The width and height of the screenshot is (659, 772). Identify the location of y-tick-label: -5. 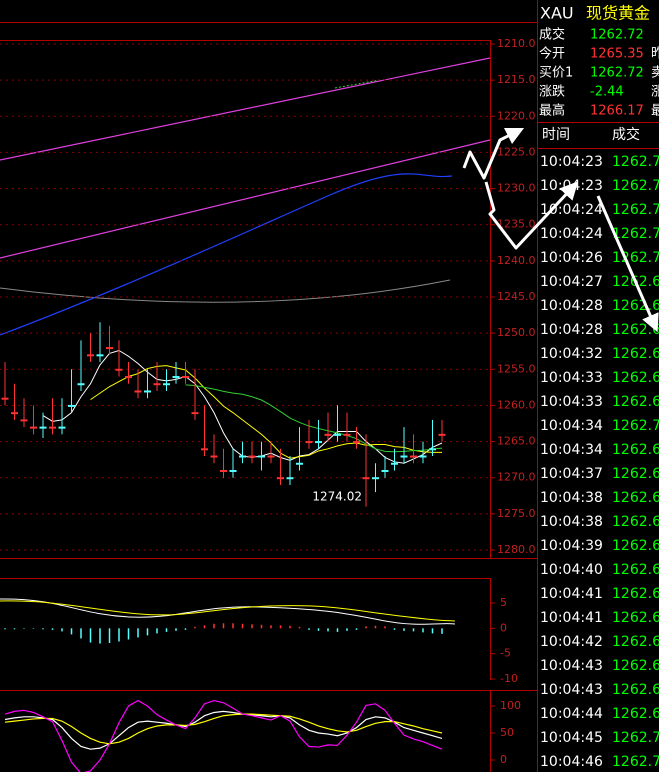
(505, 653).